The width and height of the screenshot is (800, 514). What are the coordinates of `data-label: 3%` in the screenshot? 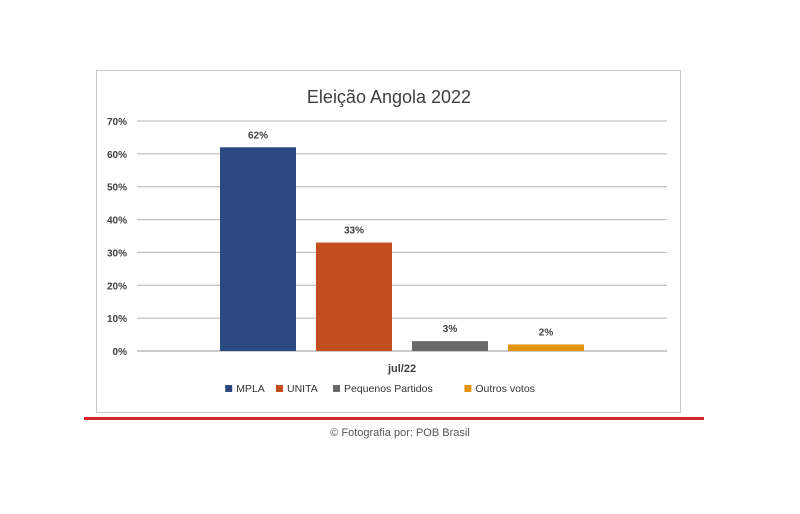 It's located at (450, 329).